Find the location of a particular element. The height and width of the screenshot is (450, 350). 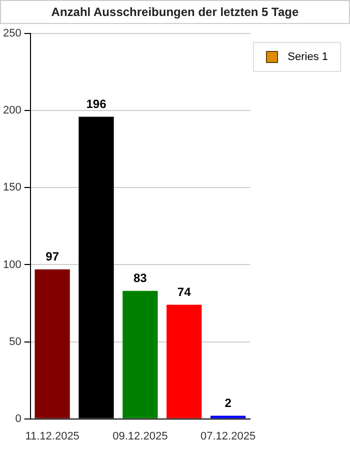

x-tick-label: 09.12.2025 is located at coordinates (140, 436).